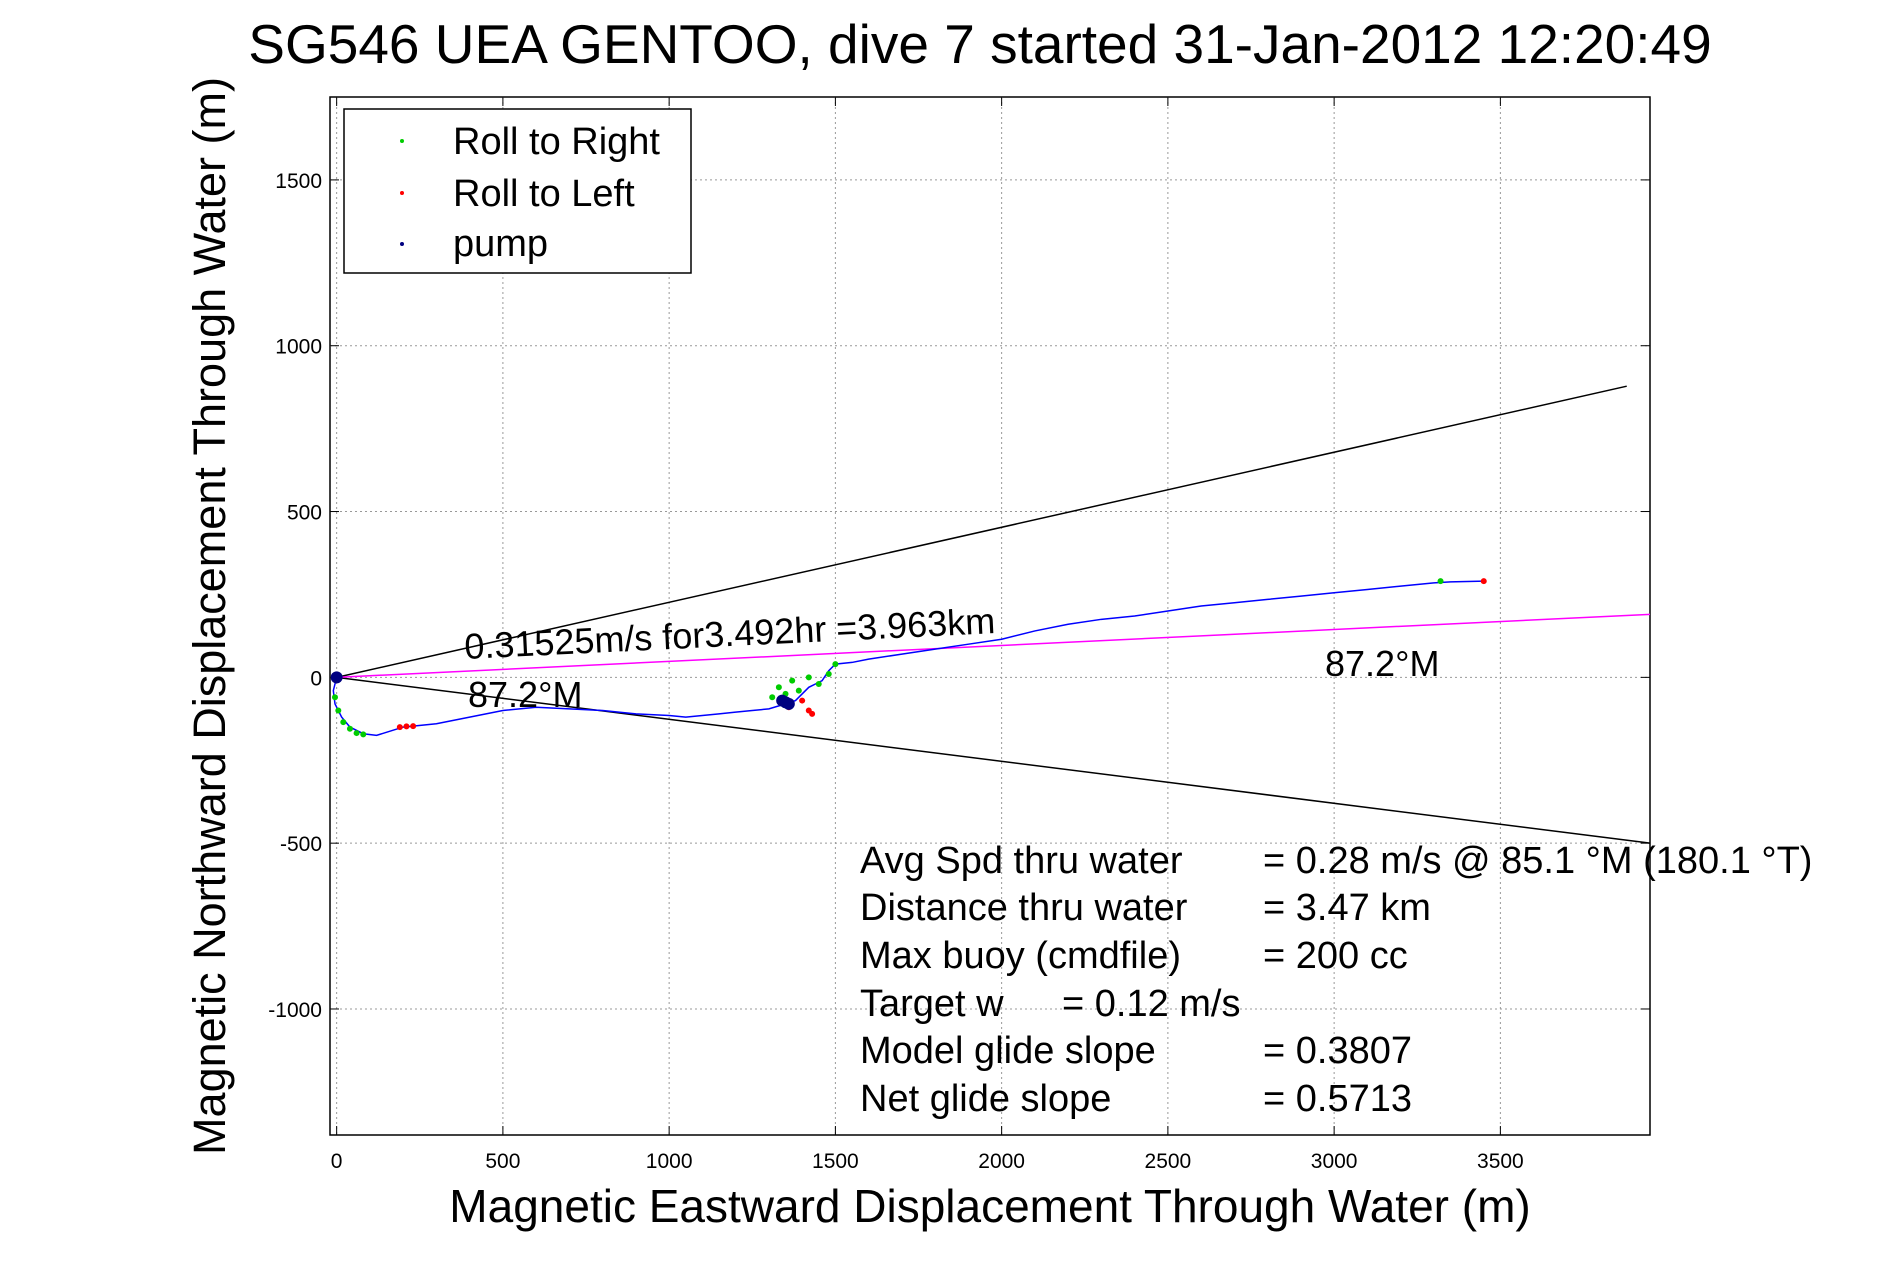 Image resolution: width=1891 pixels, height=1262 pixels. Describe the element at coordinates (304, 513) in the screenshot. I see `y-tick-label: 500` at that location.